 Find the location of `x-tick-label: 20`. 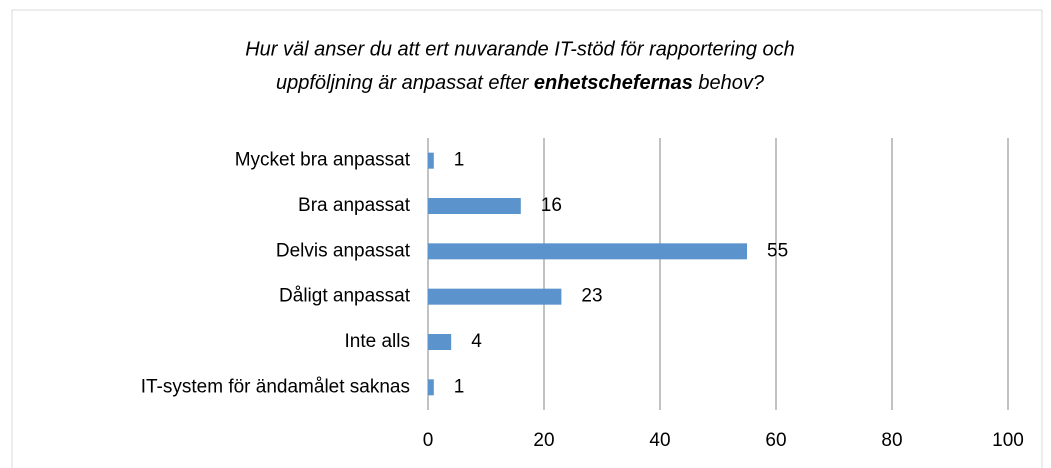

x-tick-label: 20 is located at coordinates (543, 440).